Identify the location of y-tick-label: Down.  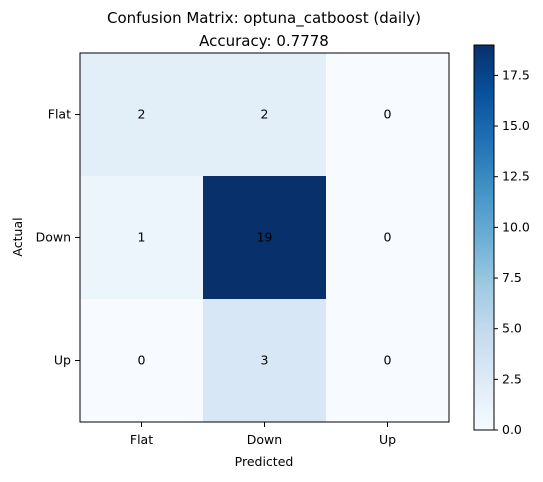
(53, 237).